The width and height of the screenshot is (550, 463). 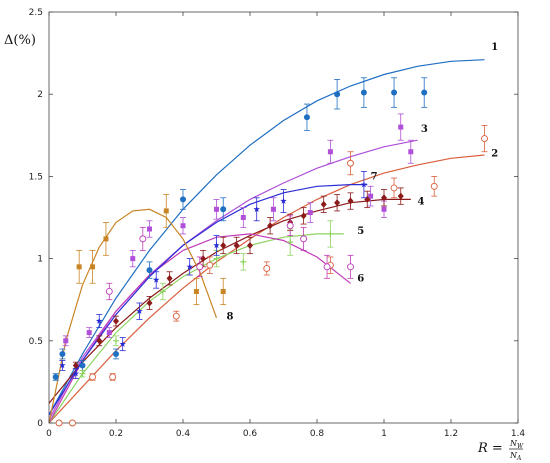 I want to click on x-tick-label: 0.8, so click(x=317, y=434).